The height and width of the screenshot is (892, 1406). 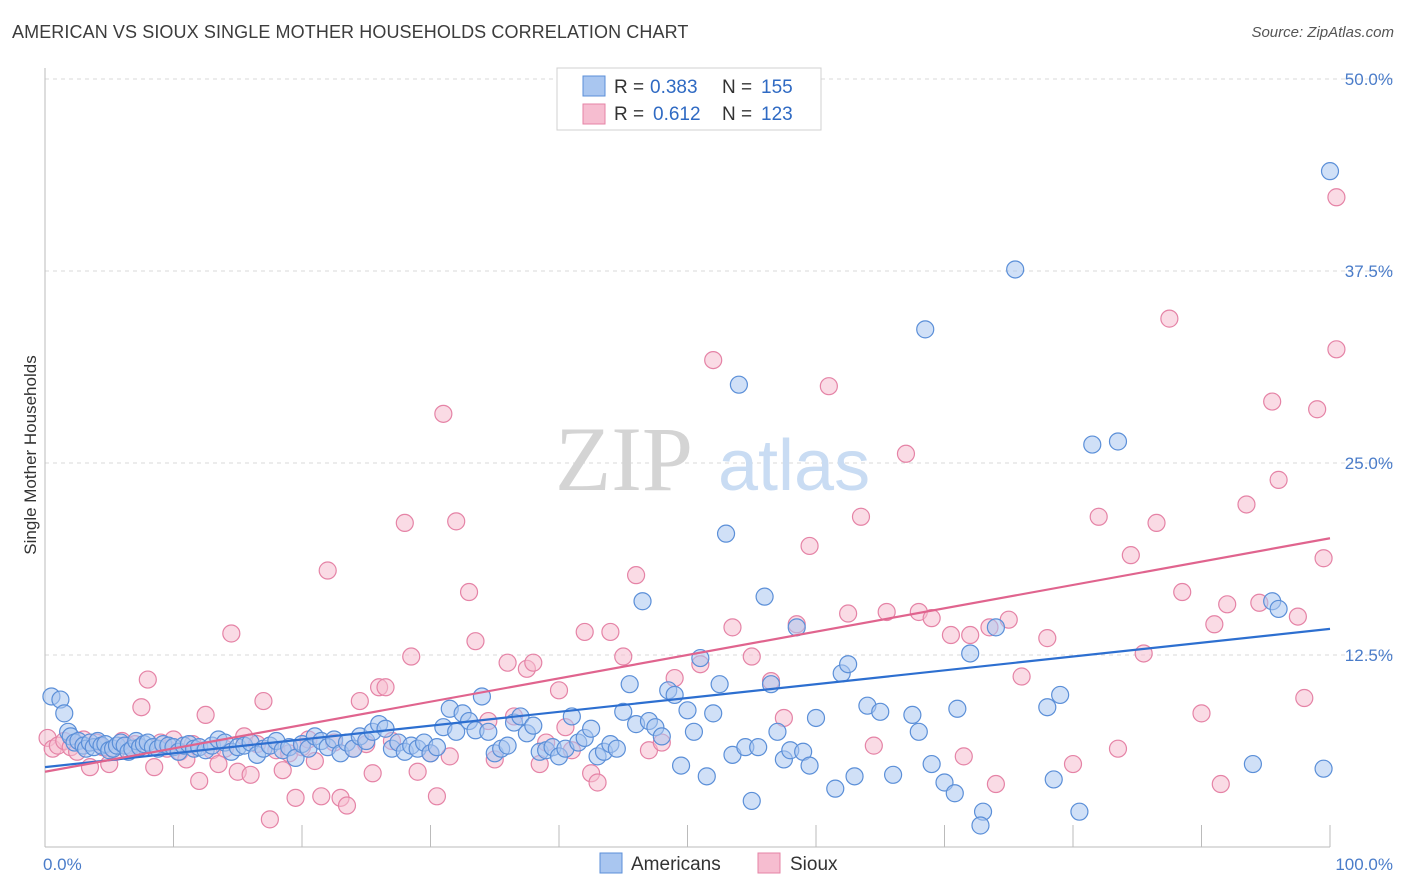 I want to click on x-tick-labels: 0.0% 100.0%, so click(x=718, y=864).